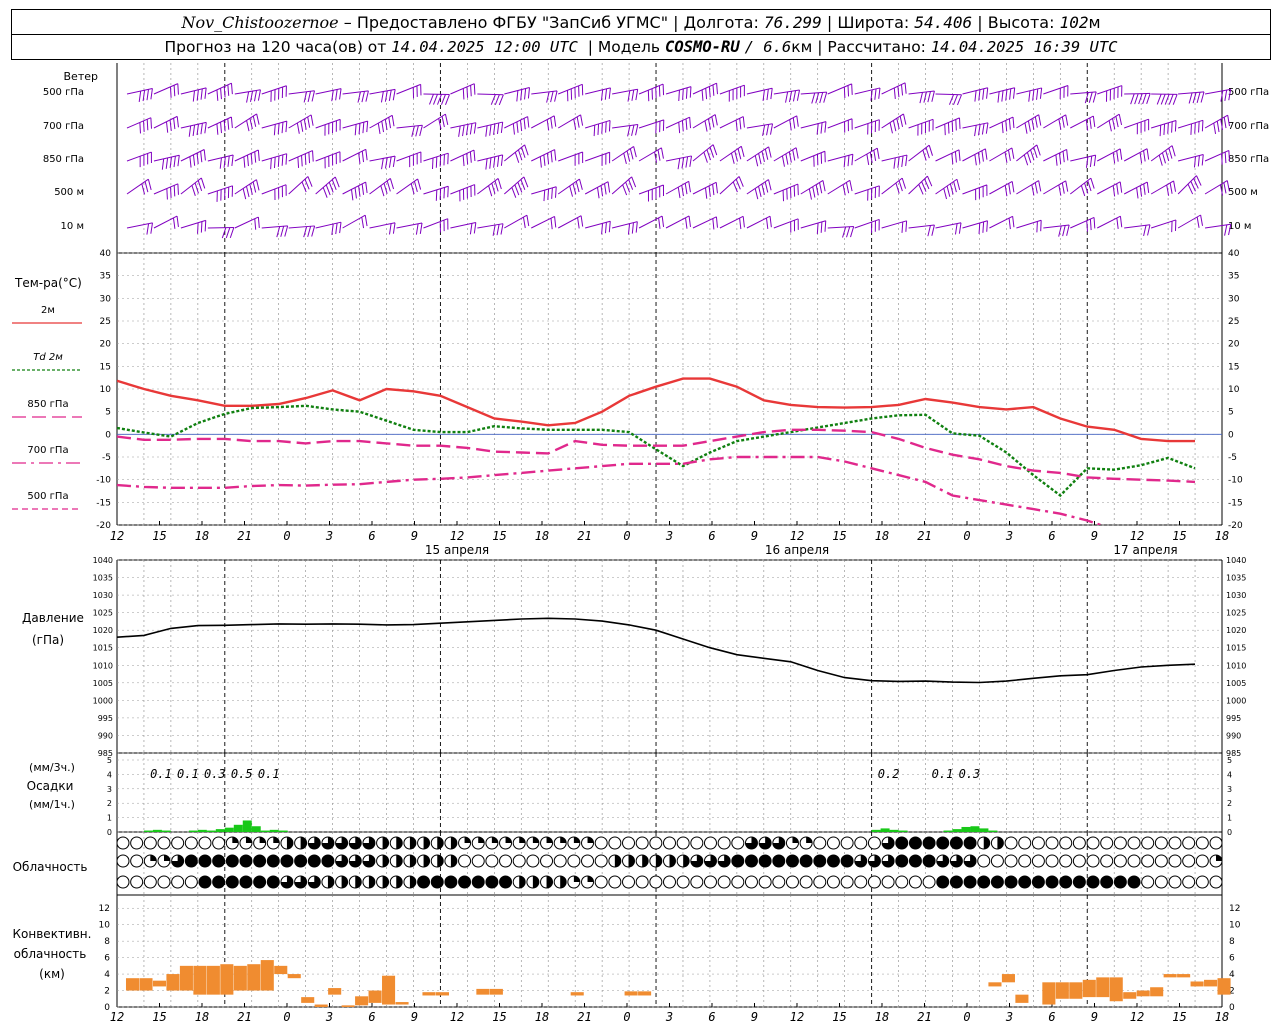  What do you see at coordinates (52, 804) in the screenshot?
I see `precip-unit-bottom: (мм/1ч.)` at bounding box center [52, 804].